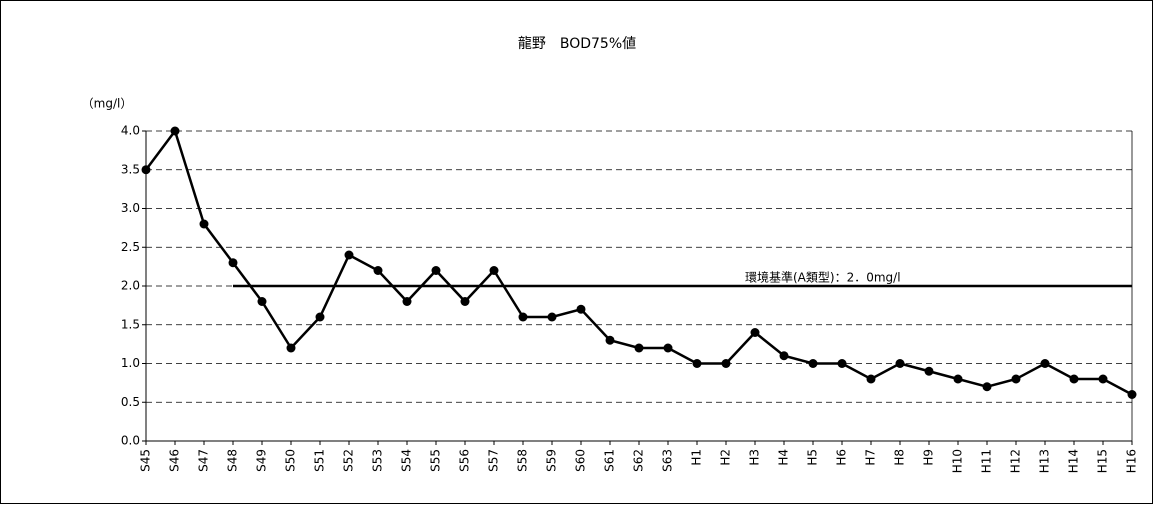  Describe the element at coordinates (130, 441) in the screenshot. I see `y-tick-label: 0.0` at that location.